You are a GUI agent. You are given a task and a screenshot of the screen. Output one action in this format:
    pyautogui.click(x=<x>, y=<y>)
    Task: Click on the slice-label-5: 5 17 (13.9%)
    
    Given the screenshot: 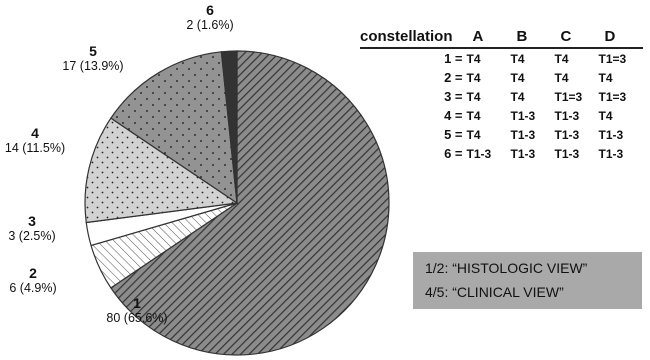 What is the action you would take?
    pyautogui.click(x=93, y=59)
    